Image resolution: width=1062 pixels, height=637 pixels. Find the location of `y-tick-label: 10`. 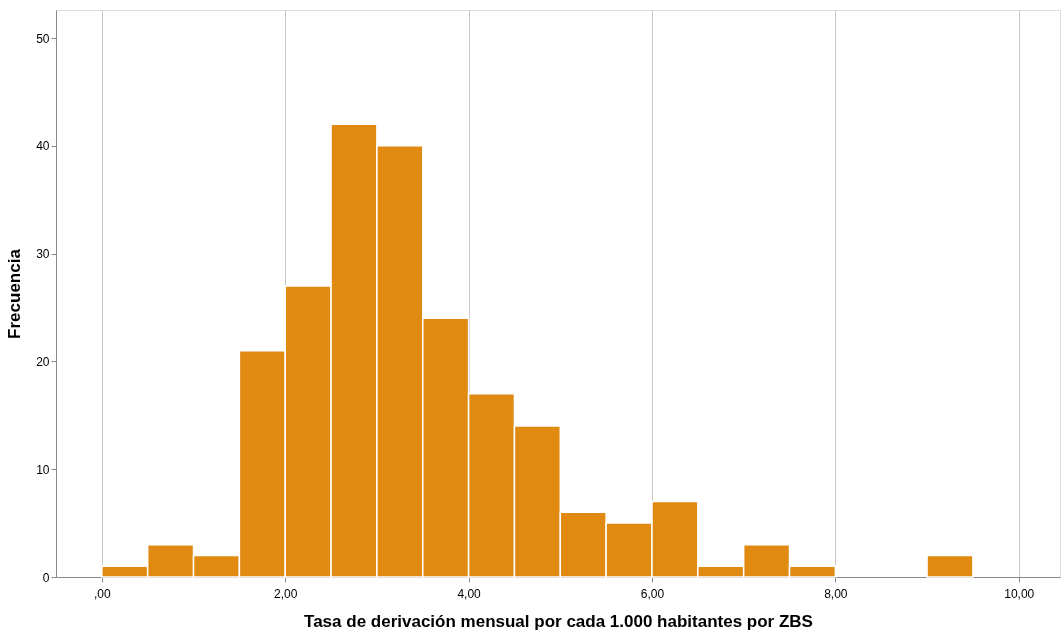

y-tick-label: 10 is located at coordinates (43, 469).